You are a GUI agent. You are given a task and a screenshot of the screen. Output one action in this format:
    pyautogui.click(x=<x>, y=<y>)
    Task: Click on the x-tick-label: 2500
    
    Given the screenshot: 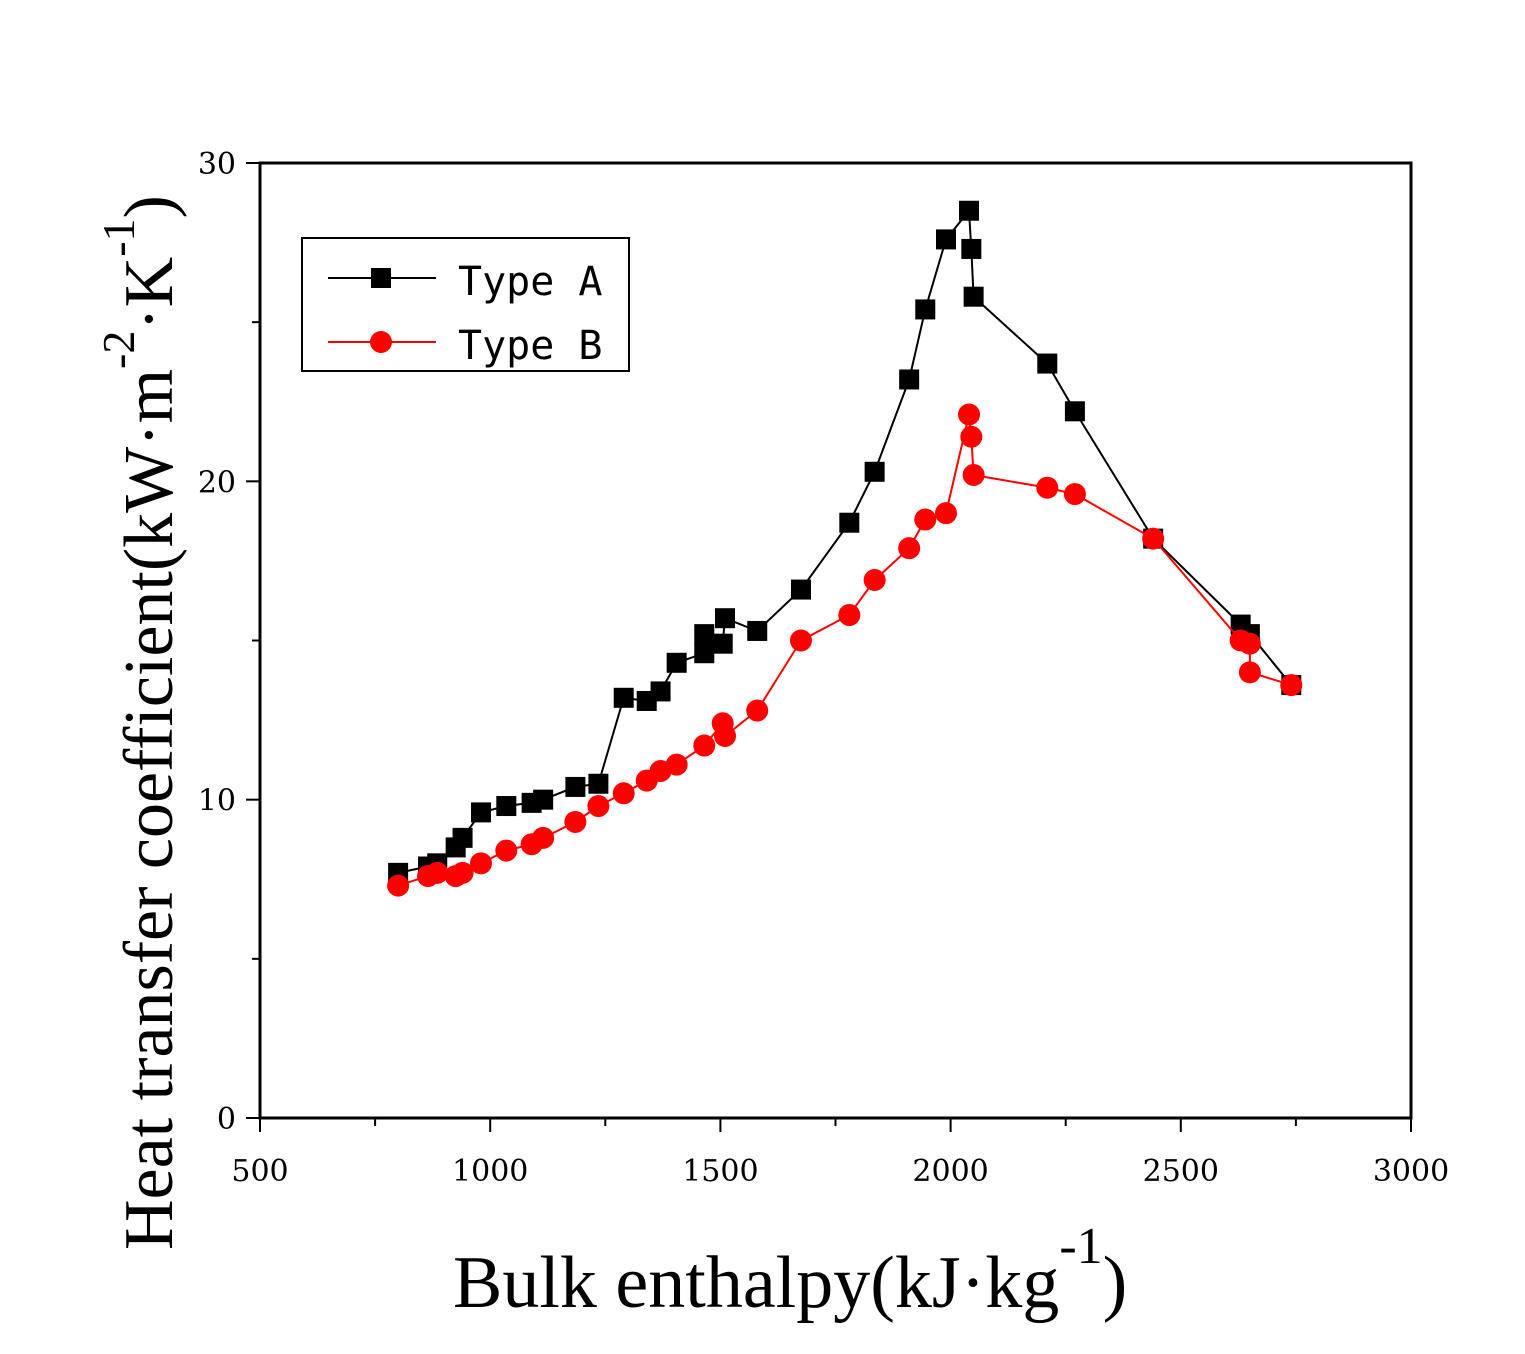 What is the action you would take?
    pyautogui.click(x=1181, y=1171)
    